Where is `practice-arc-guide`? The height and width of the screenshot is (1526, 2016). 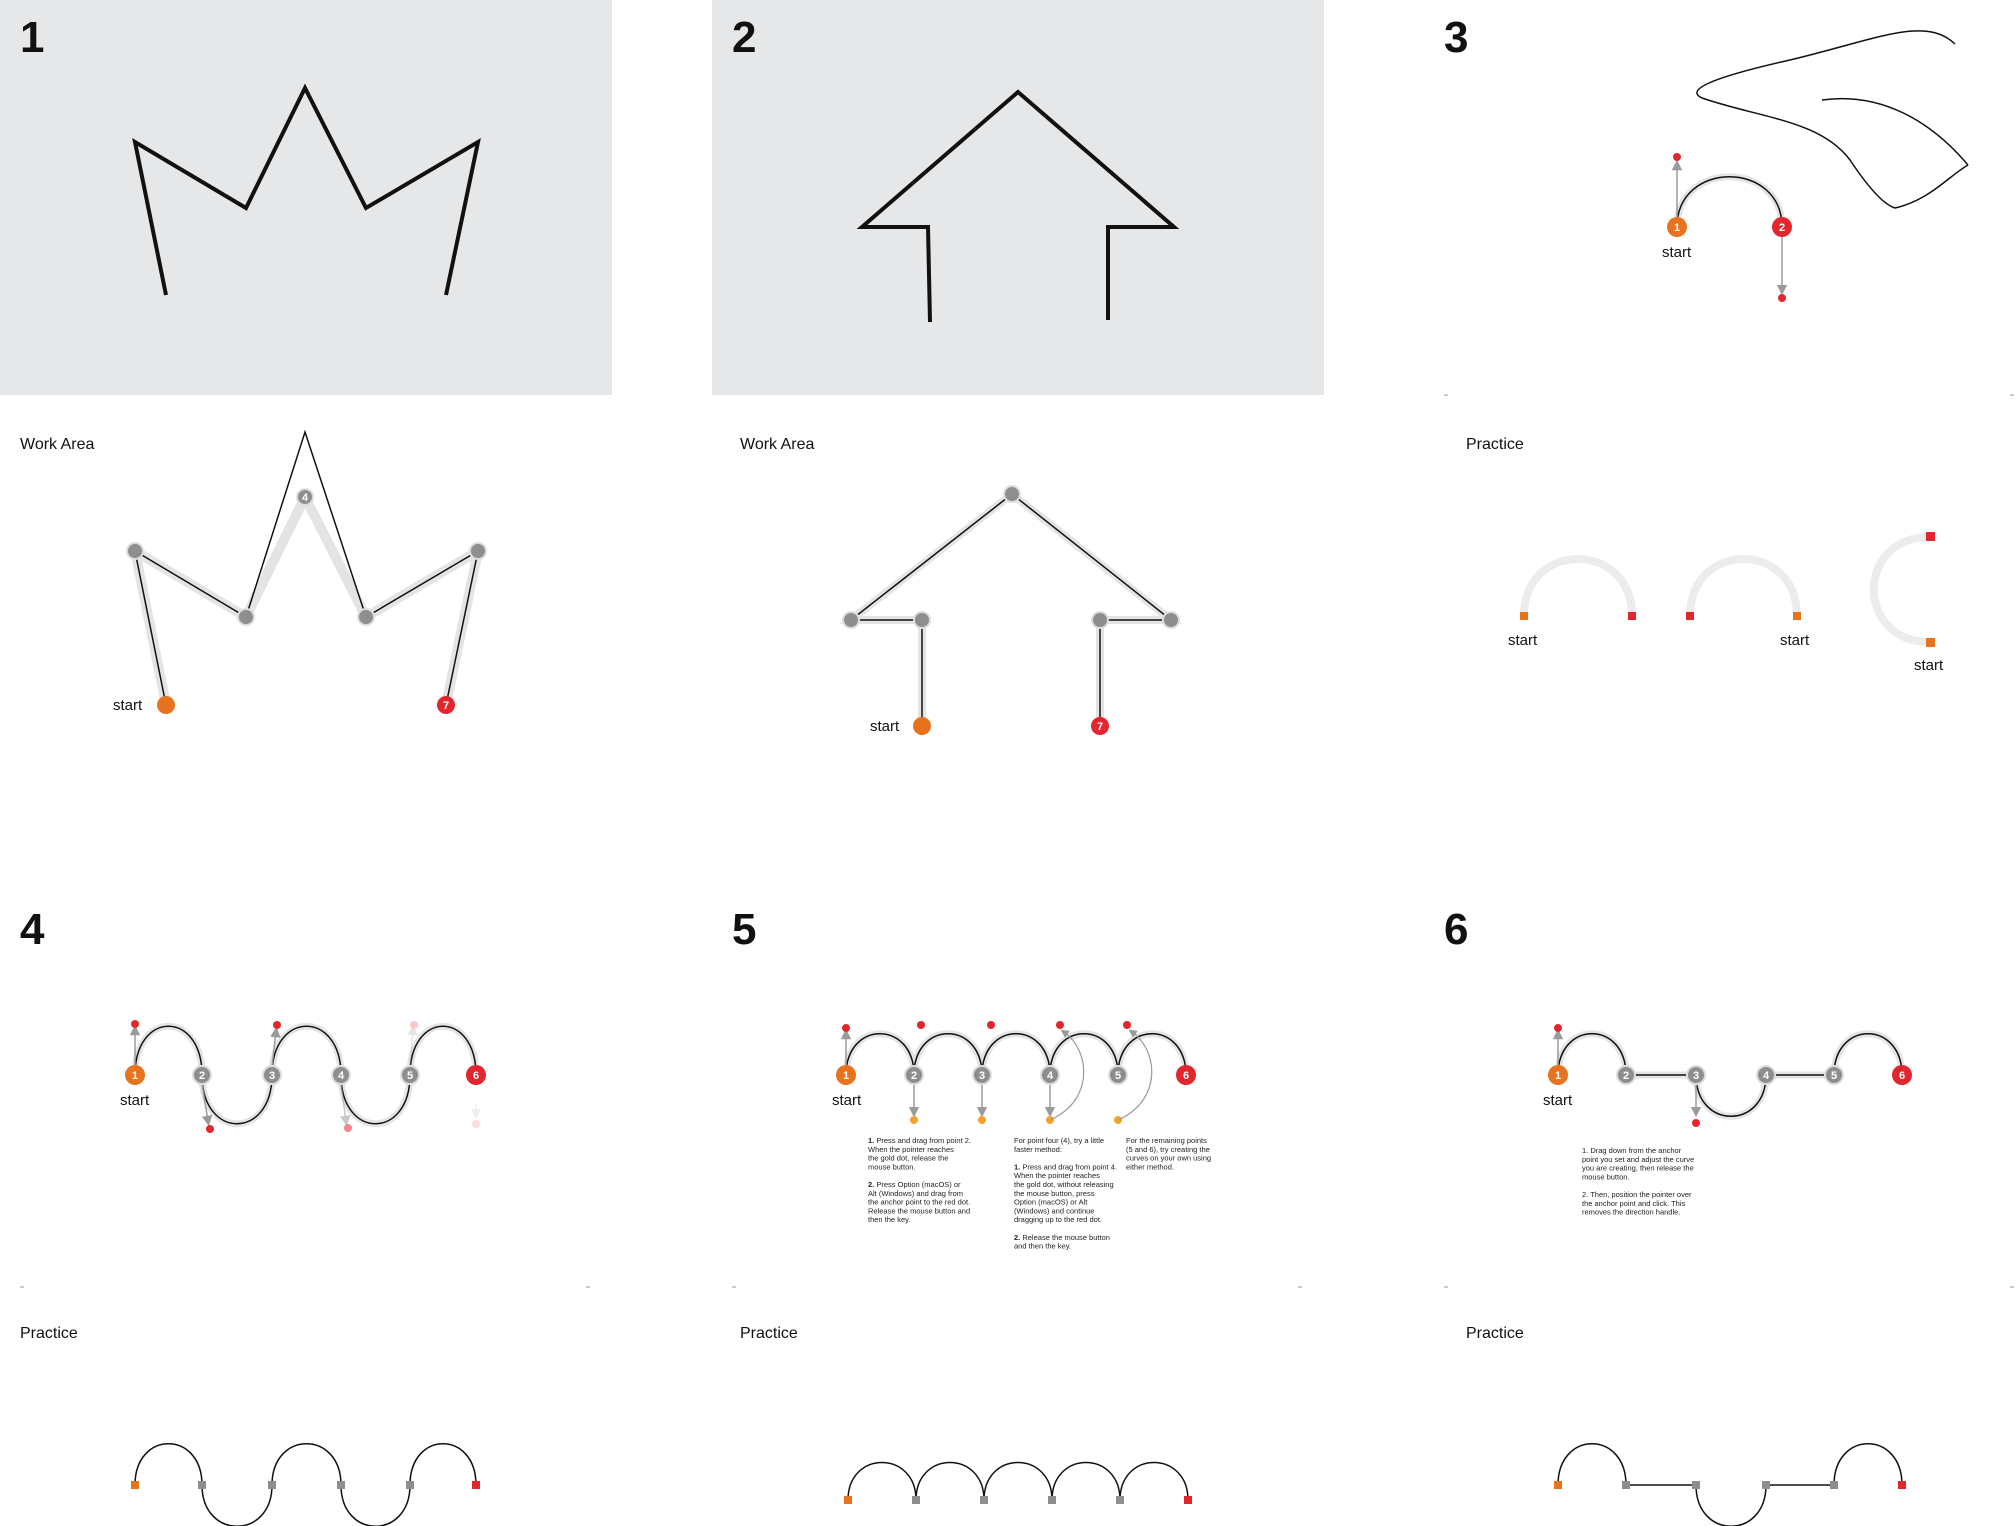
practice-arc-guide is located at coordinates (1743, 586).